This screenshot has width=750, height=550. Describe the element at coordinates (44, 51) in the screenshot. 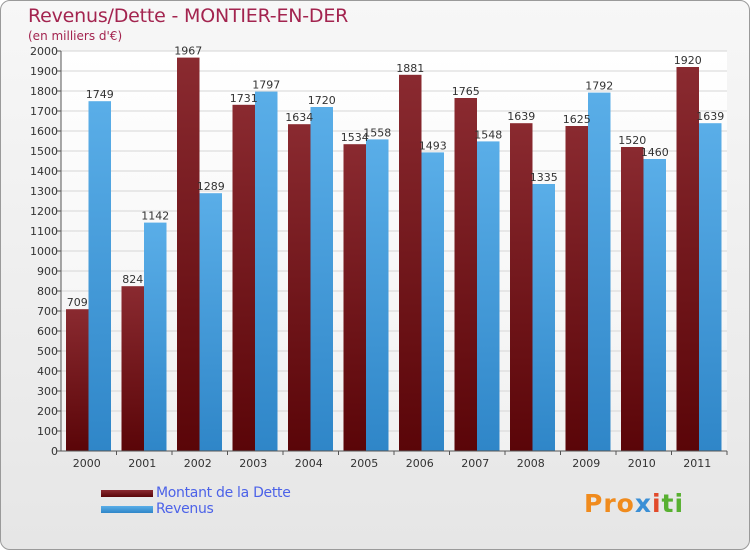

I see `y-tick-label: 2000` at that location.